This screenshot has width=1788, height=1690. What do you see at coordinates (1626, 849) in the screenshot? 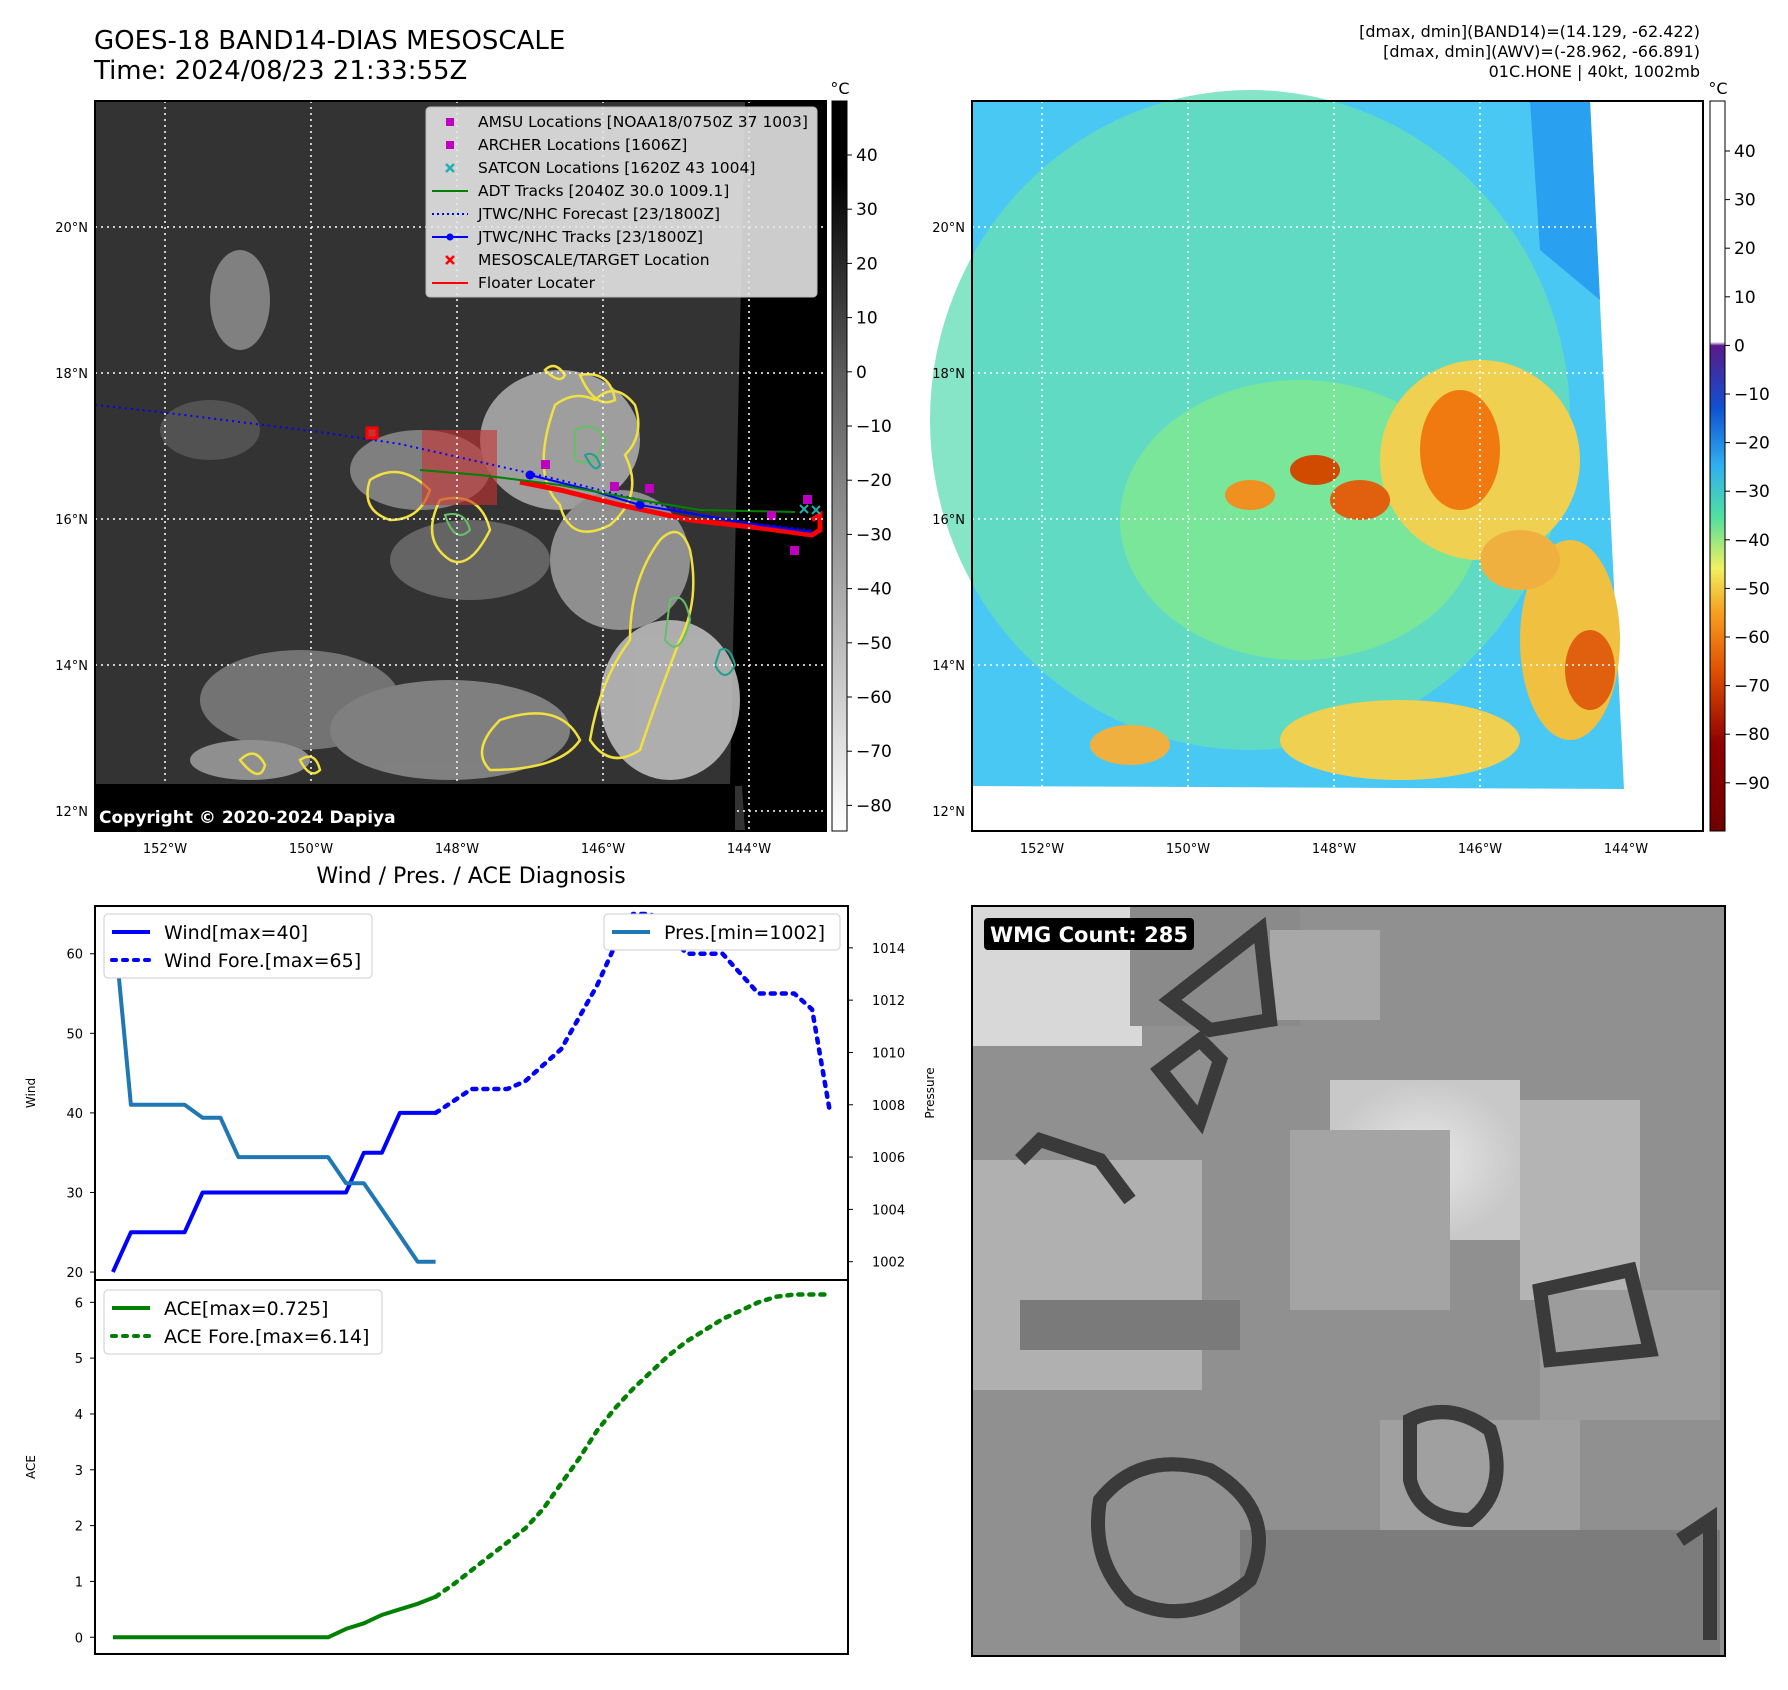
I see `lon-tick-label: 144°W` at bounding box center [1626, 849].